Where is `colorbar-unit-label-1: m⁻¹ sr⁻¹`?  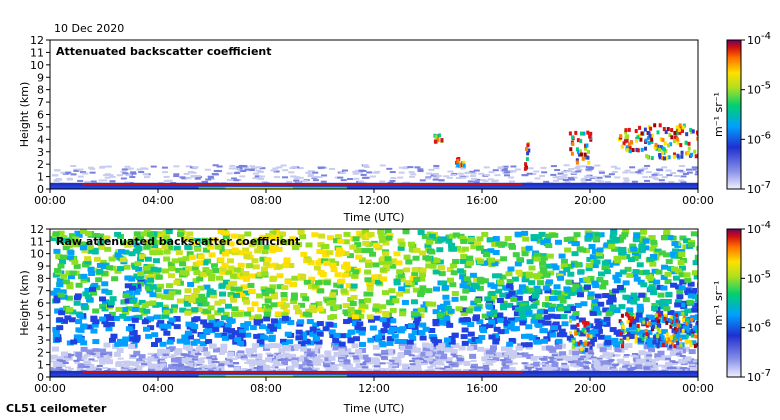 colorbar-unit-label-1: m⁻¹ sr⁻¹ is located at coordinates (718, 114).